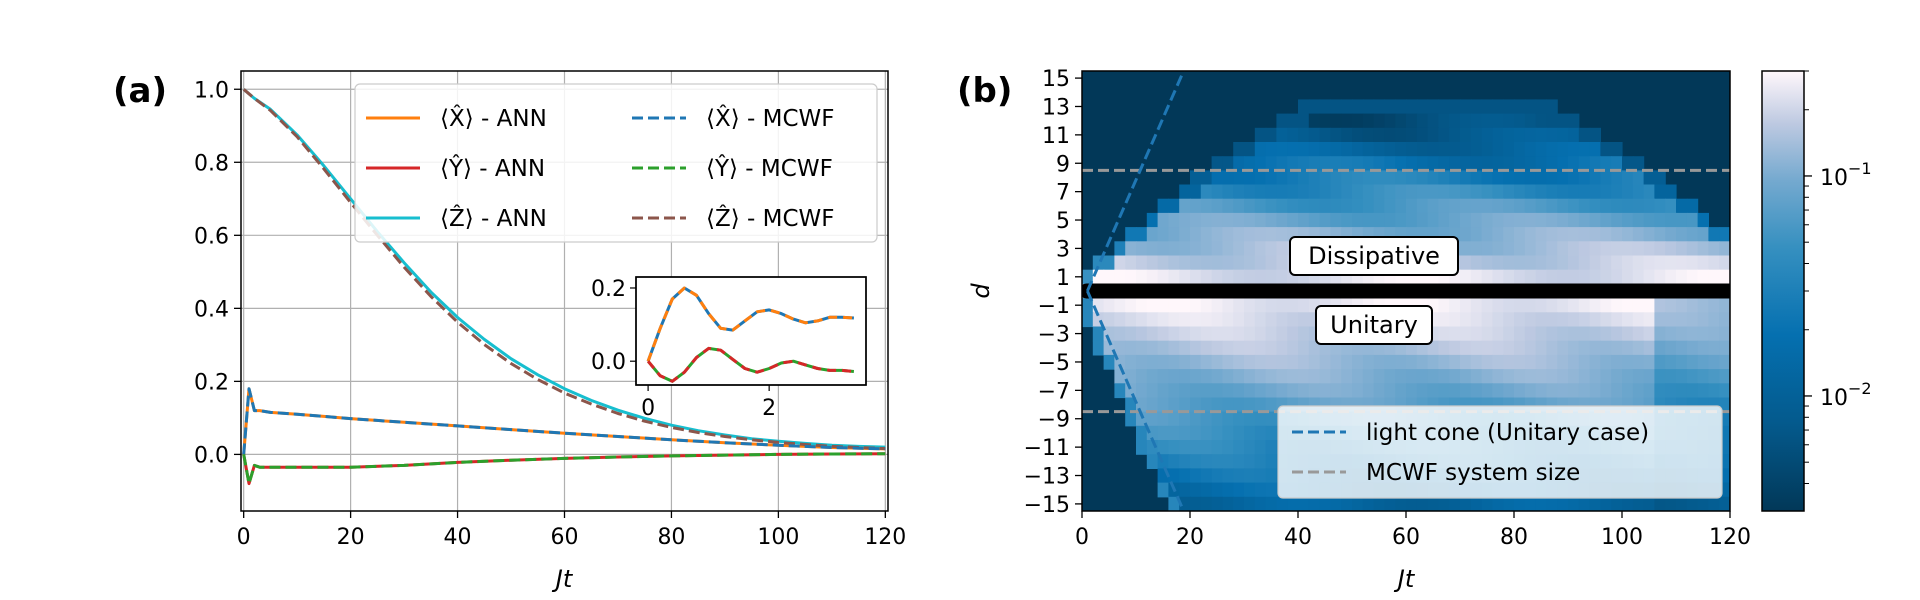 This screenshot has height=600, width=1920. I want to click on colorbar-tick-label: 10−2, so click(1846, 395).